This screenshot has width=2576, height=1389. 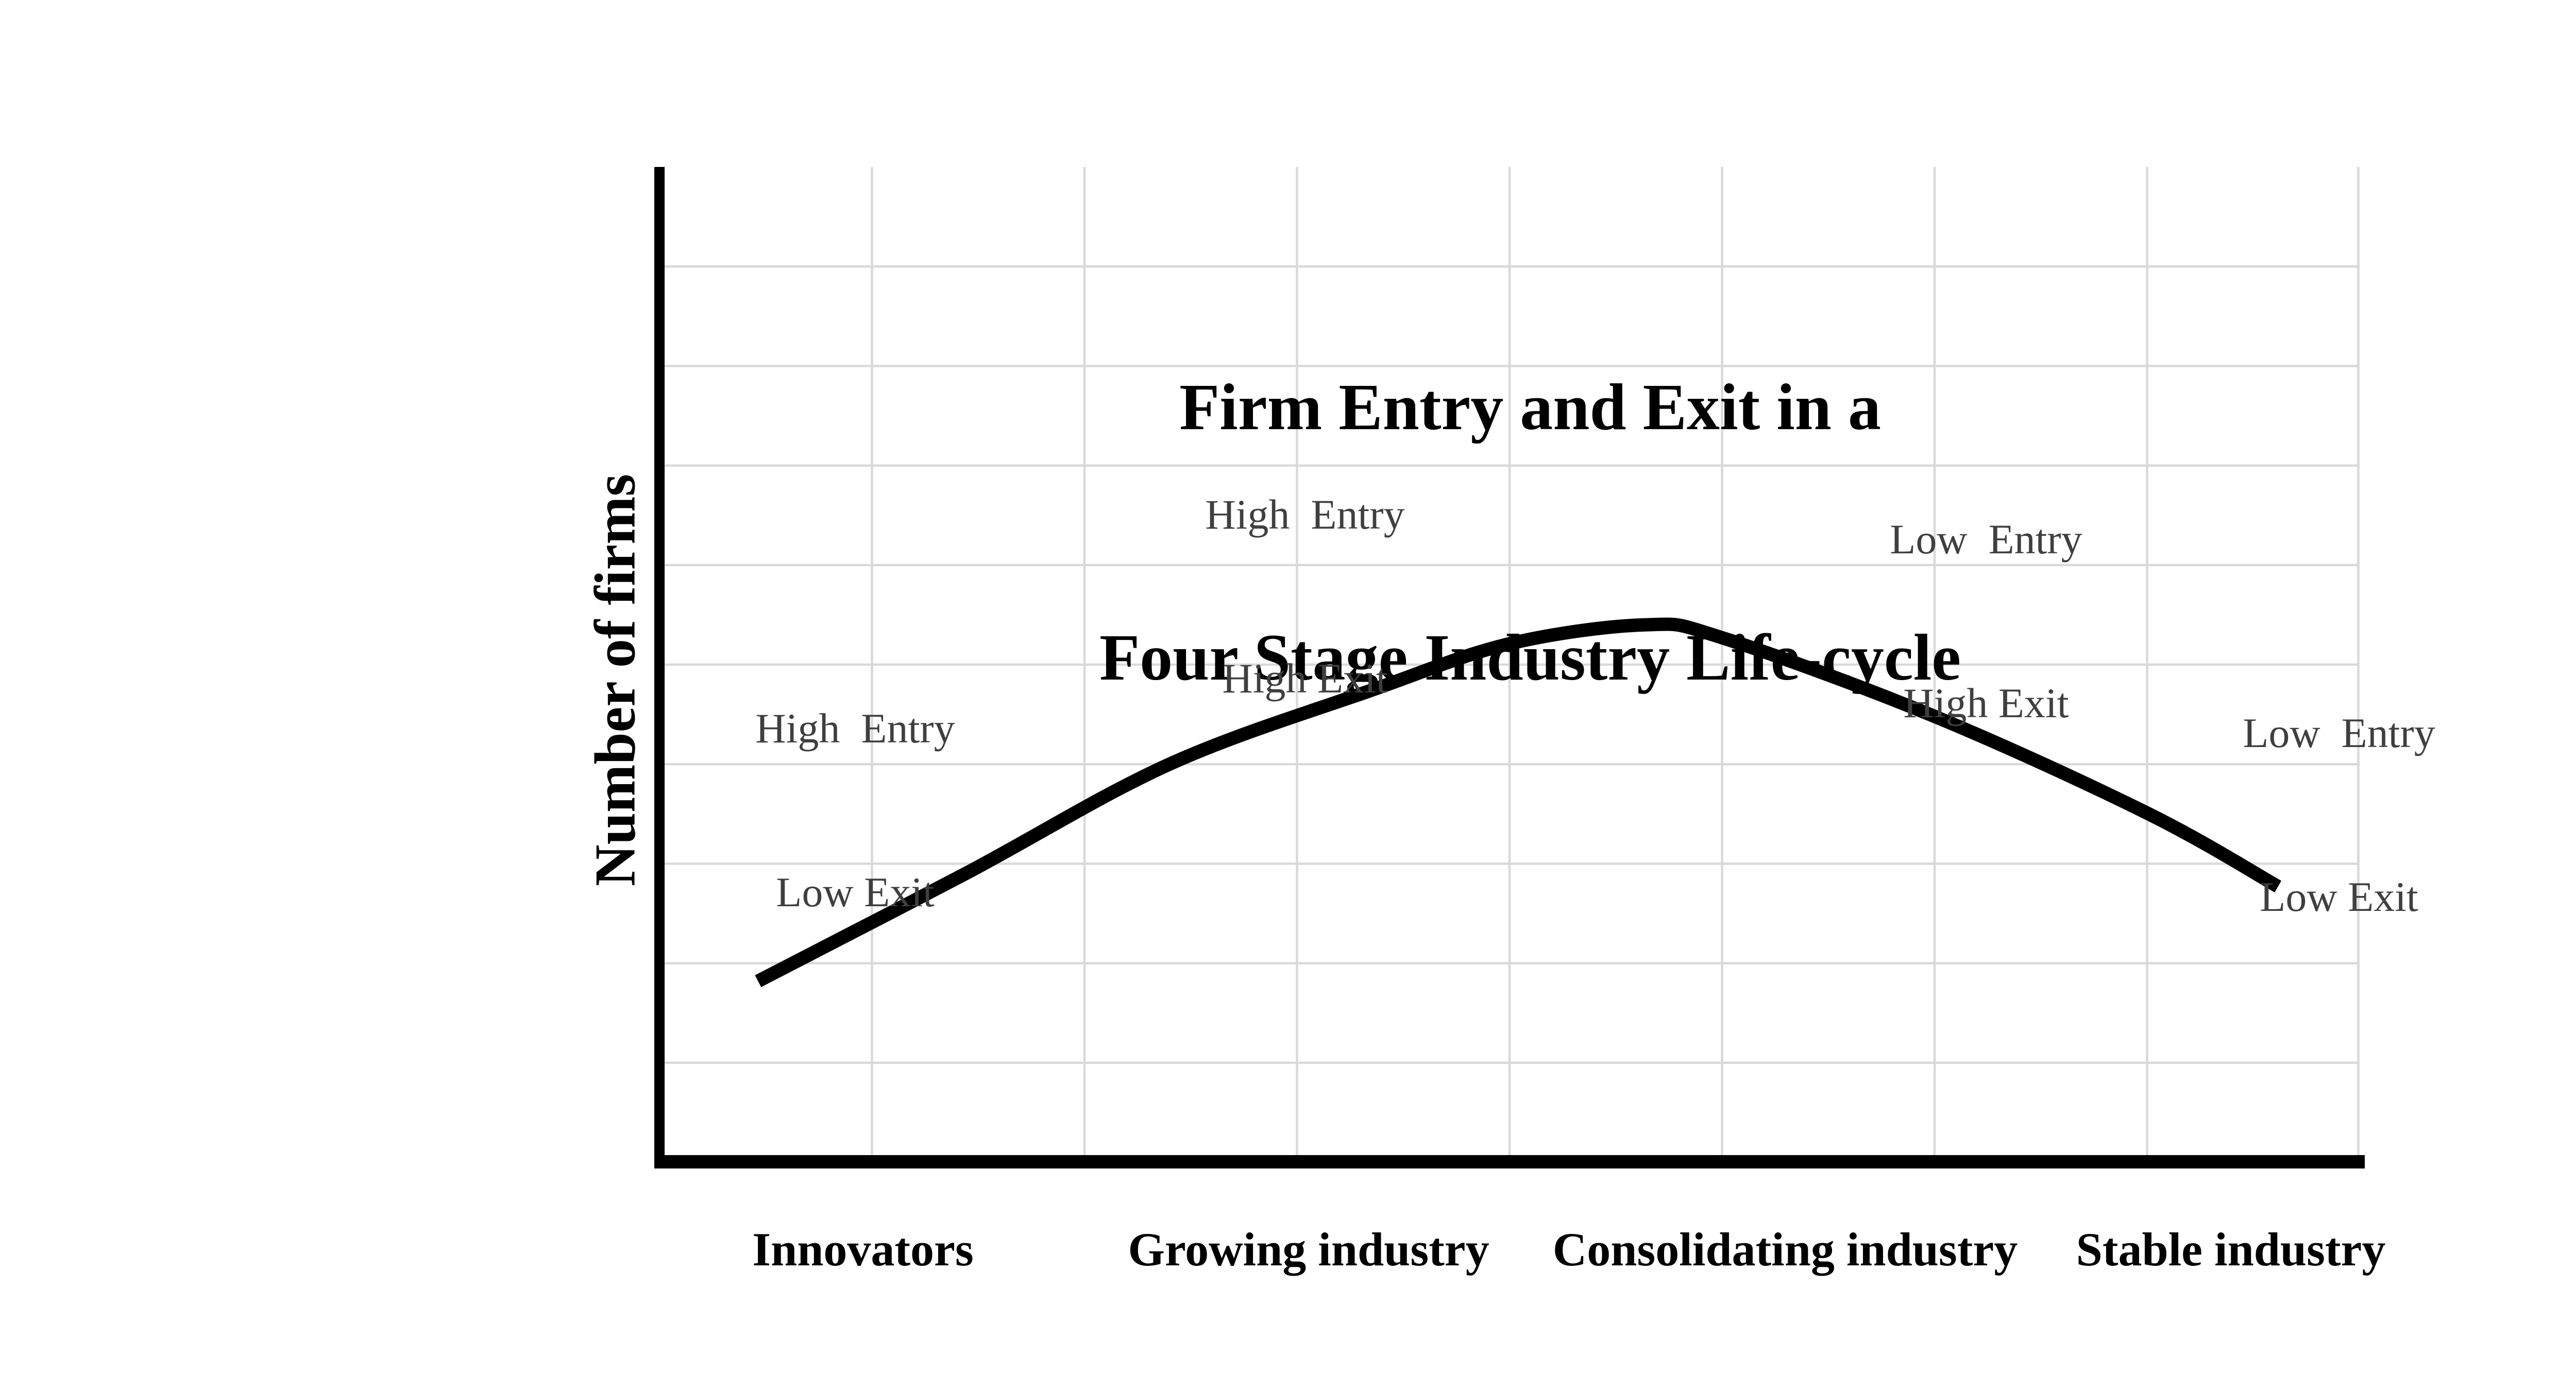 I want to click on x-axis-label-innovators: Innovators, so click(x=863, y=1249).